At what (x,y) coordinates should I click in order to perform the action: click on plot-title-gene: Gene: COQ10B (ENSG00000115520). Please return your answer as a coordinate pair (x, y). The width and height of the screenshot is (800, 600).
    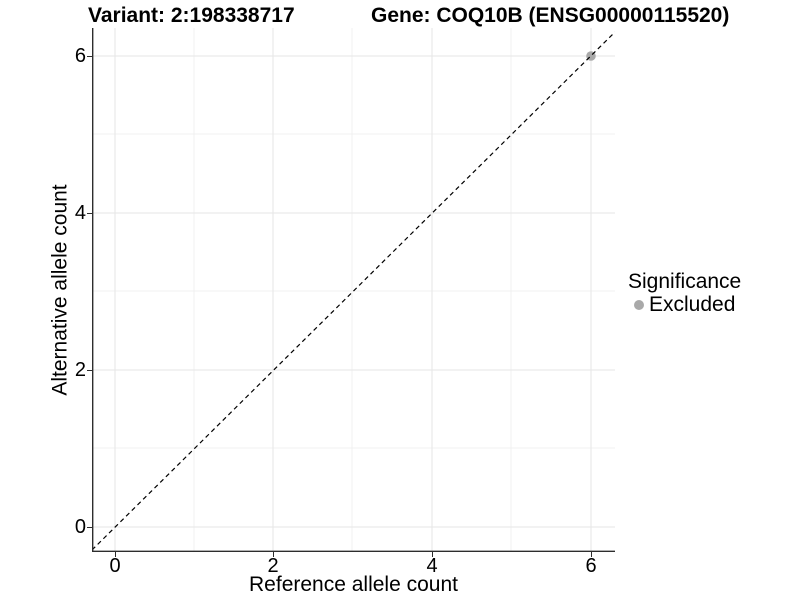
    Looking at the image, I should click on (550, 15).